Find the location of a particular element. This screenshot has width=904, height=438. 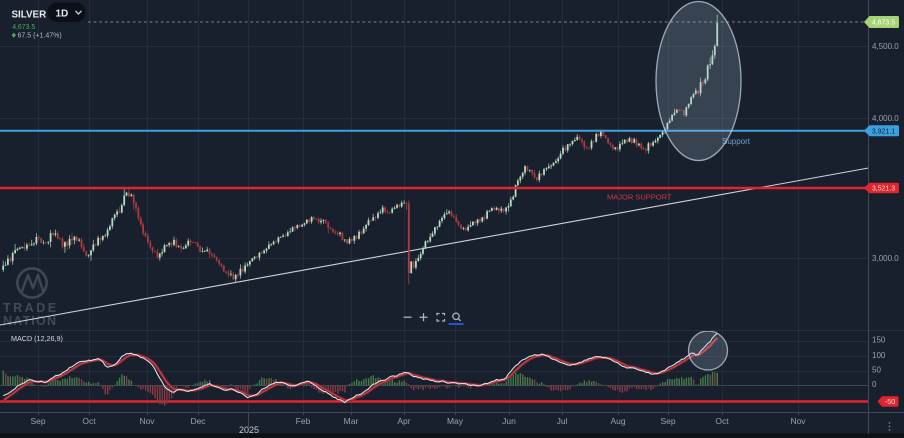

svg-text: 4,500.0 is located at coordinates (885, 46).